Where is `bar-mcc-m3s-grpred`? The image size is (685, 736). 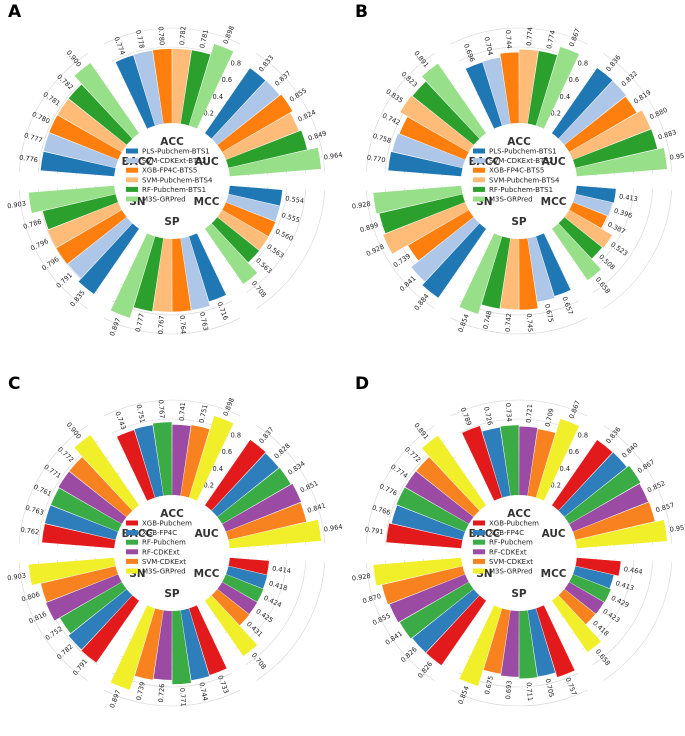 bar-mcc-m3s-grpred is located at coordinates (231, 626).